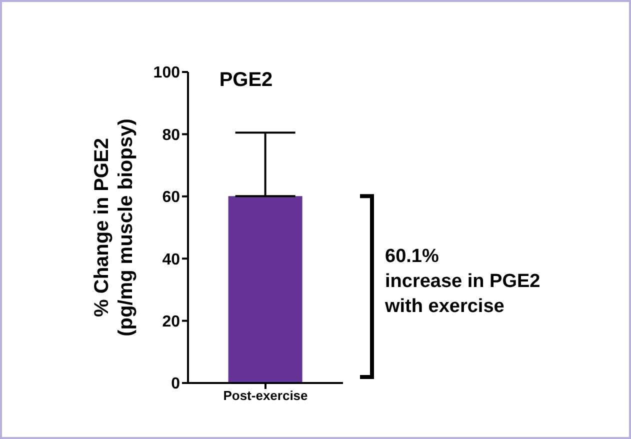 This screenshot has width=631, height=439. What do you see at coordinates (171, 197) in the screenshot?
I see `y-tick-label: 60` at bounding box center [171, 197].